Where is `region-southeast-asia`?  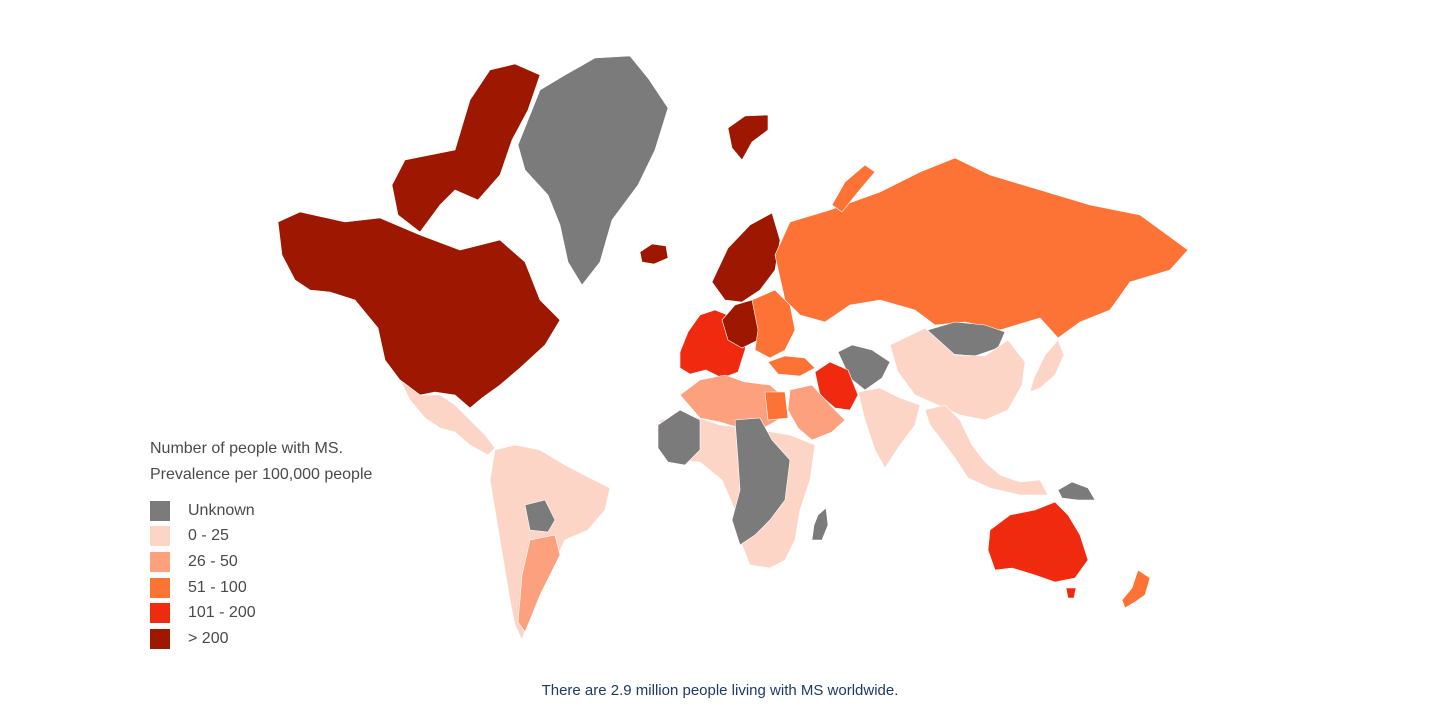
region-southeast-asia is located at coordinates (986, 450).